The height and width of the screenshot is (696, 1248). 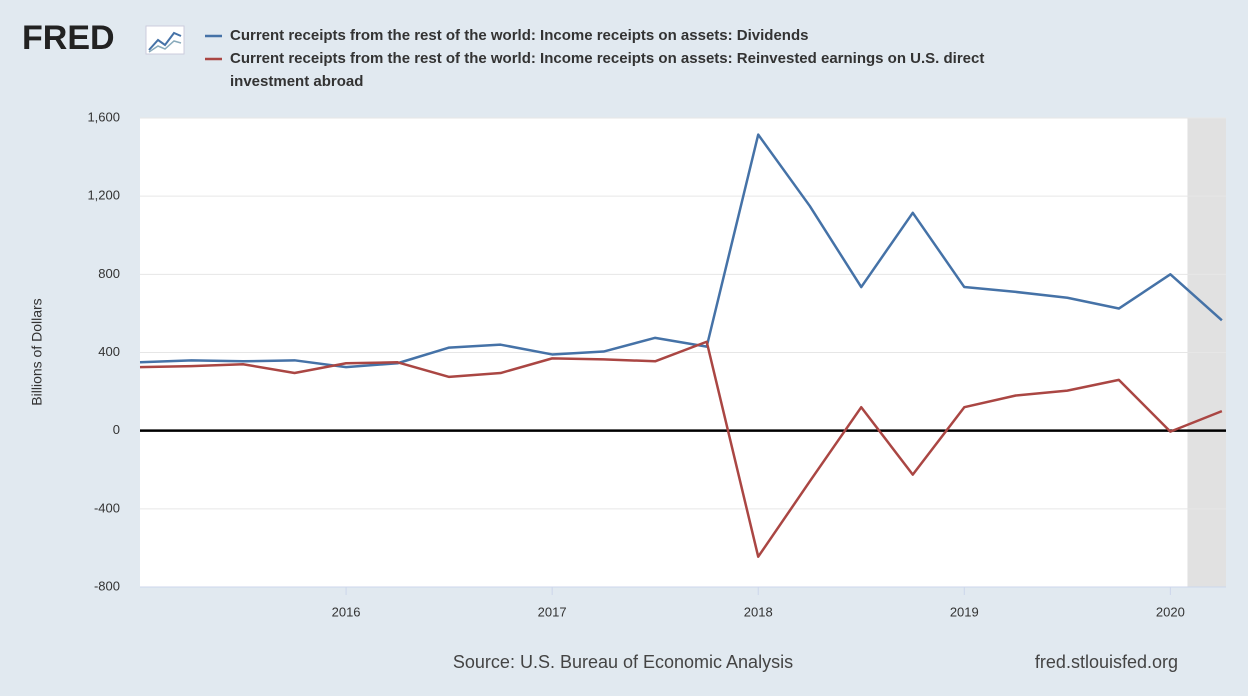 I want to click on y-axis-label: Billions of Dollars, so click(x=37, y=351).